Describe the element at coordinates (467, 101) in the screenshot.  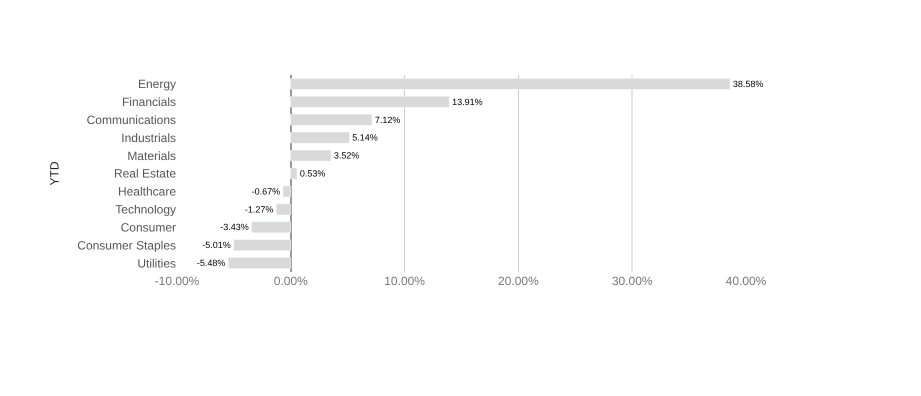
I see `data-label: 13.91%` at that location.